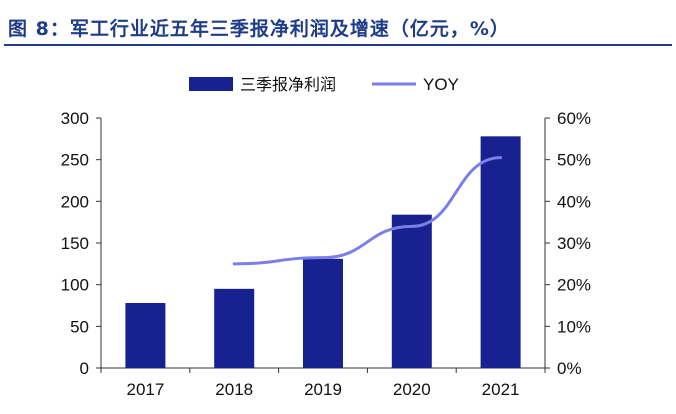 The width and height of the screenshot is (676, 414). I want to click on y-right-tick-label: 40%, so click(574, 201).